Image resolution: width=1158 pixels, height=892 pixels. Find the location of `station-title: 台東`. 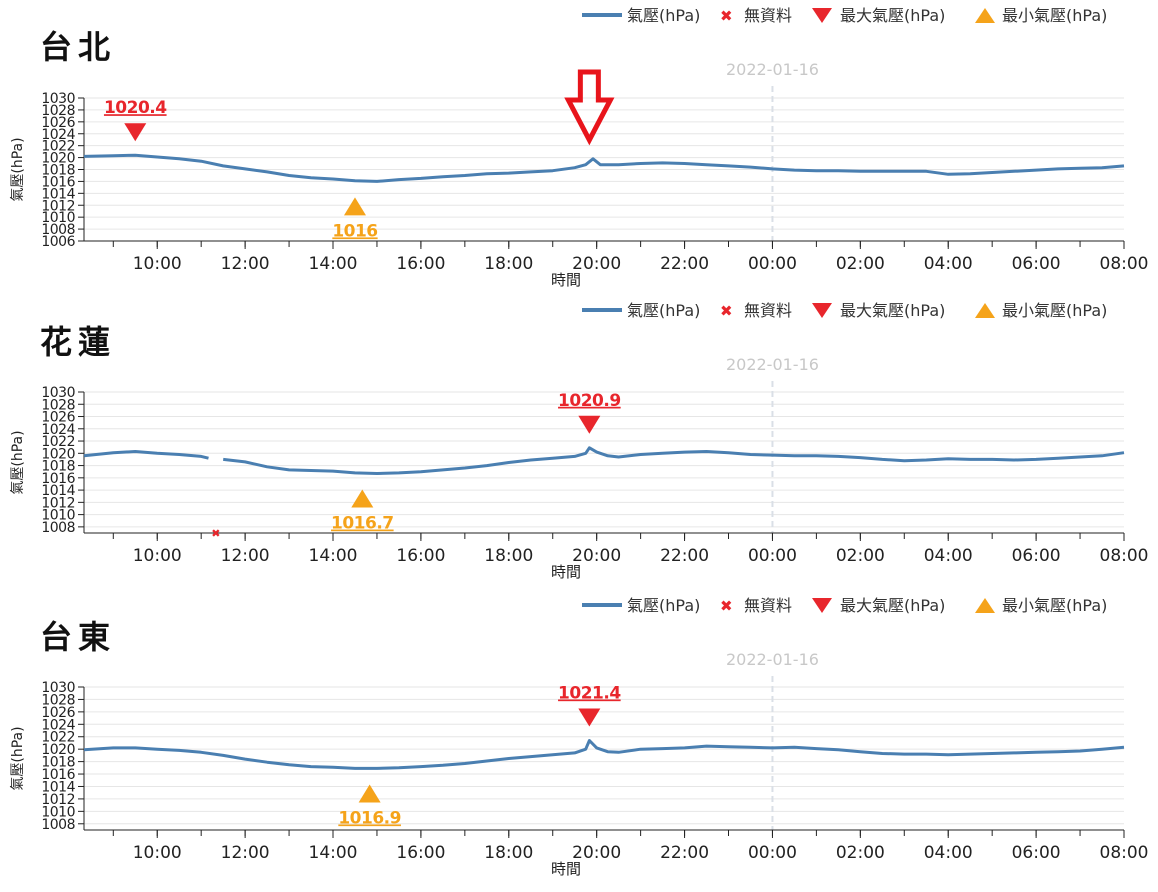

station-title: 台東 is located at coordinates (78, 637).